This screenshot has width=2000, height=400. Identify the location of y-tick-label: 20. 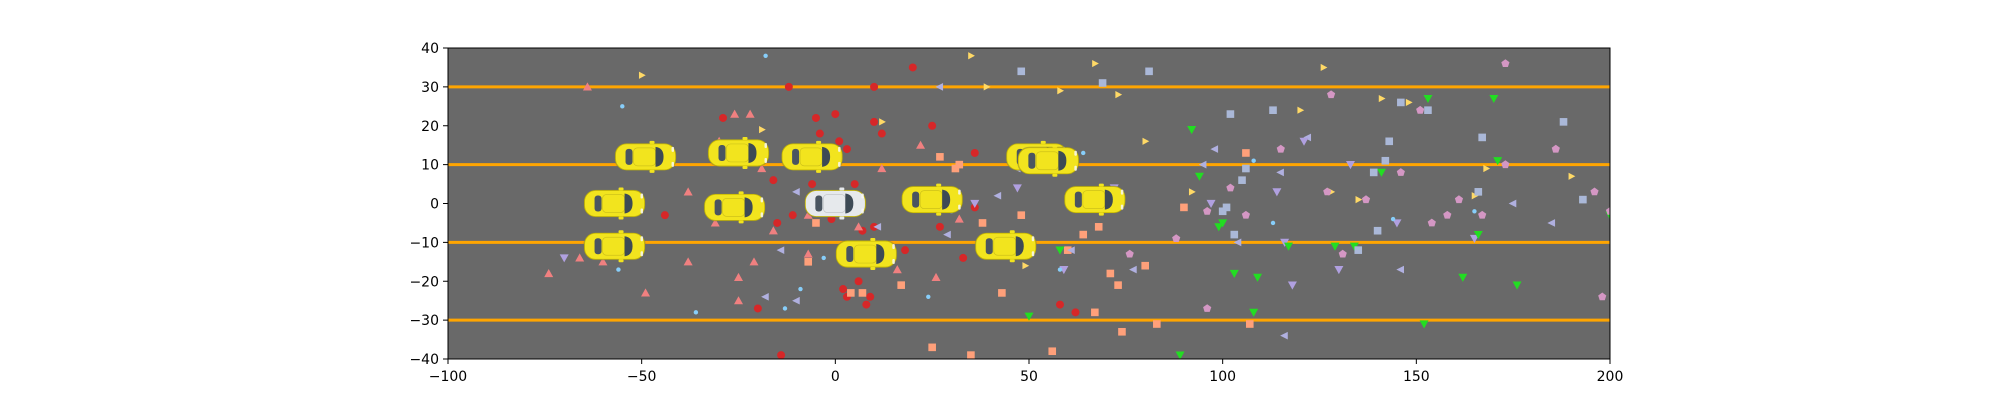
(430, 127).